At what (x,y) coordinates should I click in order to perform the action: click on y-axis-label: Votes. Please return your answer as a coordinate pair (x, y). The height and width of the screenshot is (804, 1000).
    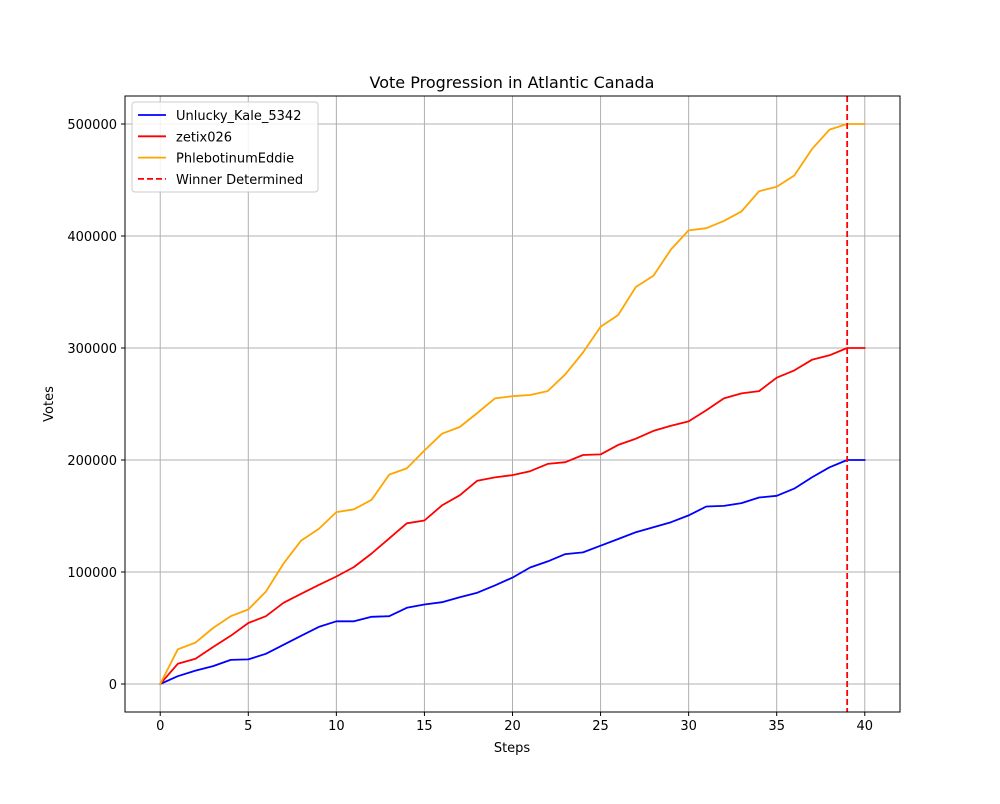
    Looking at the image, I should click on (49, 404).